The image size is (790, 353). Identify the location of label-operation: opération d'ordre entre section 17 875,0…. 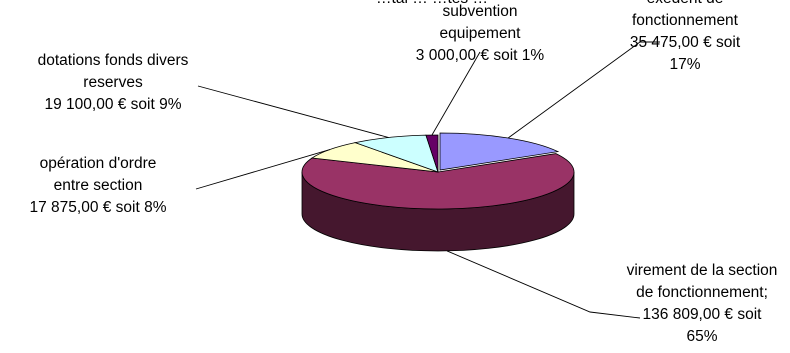
(98, 185).